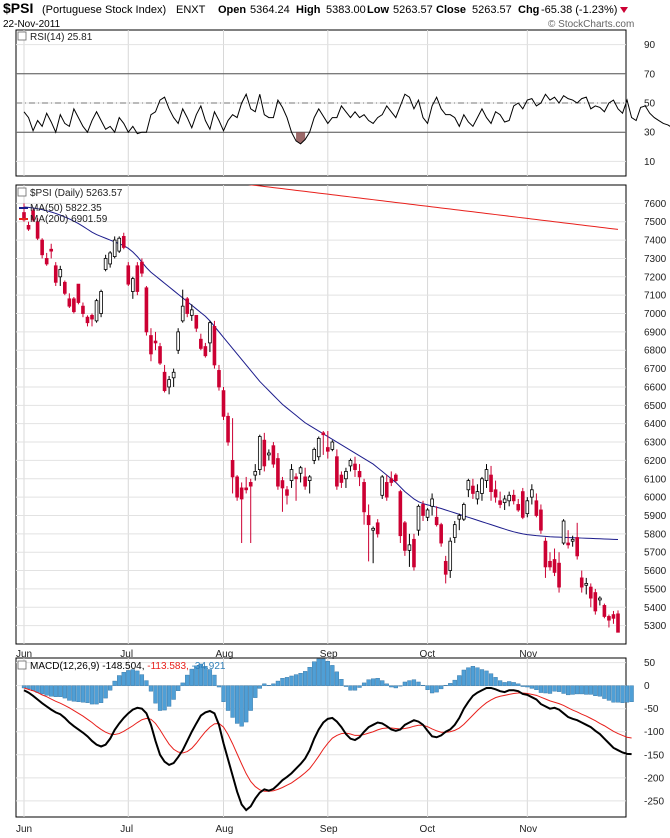 This screenshot has height=838, width=670. I want to click on y-tick-label: 6700, so click(655, 369).